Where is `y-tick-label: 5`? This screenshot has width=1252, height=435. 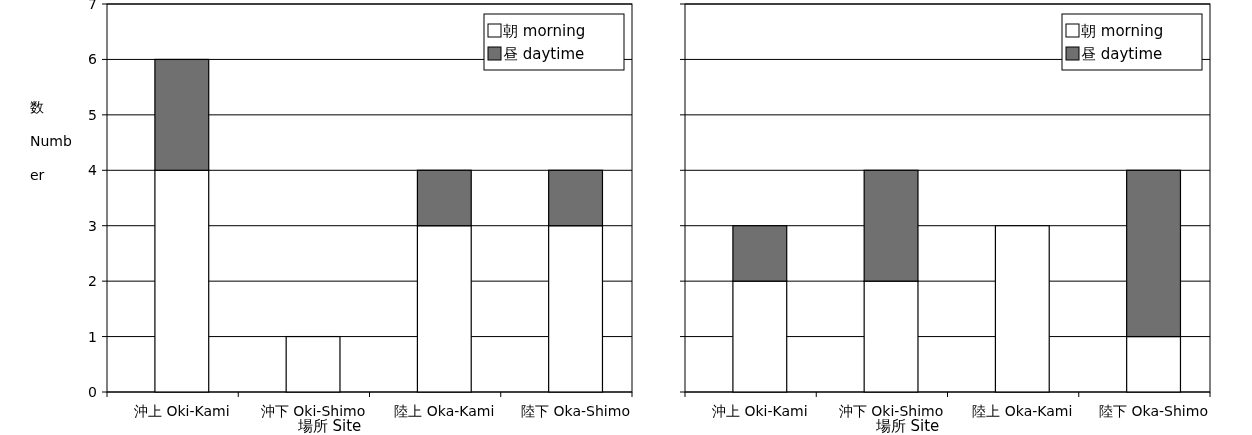
y-tick-label: 5 is located at coordinates (92, 114).